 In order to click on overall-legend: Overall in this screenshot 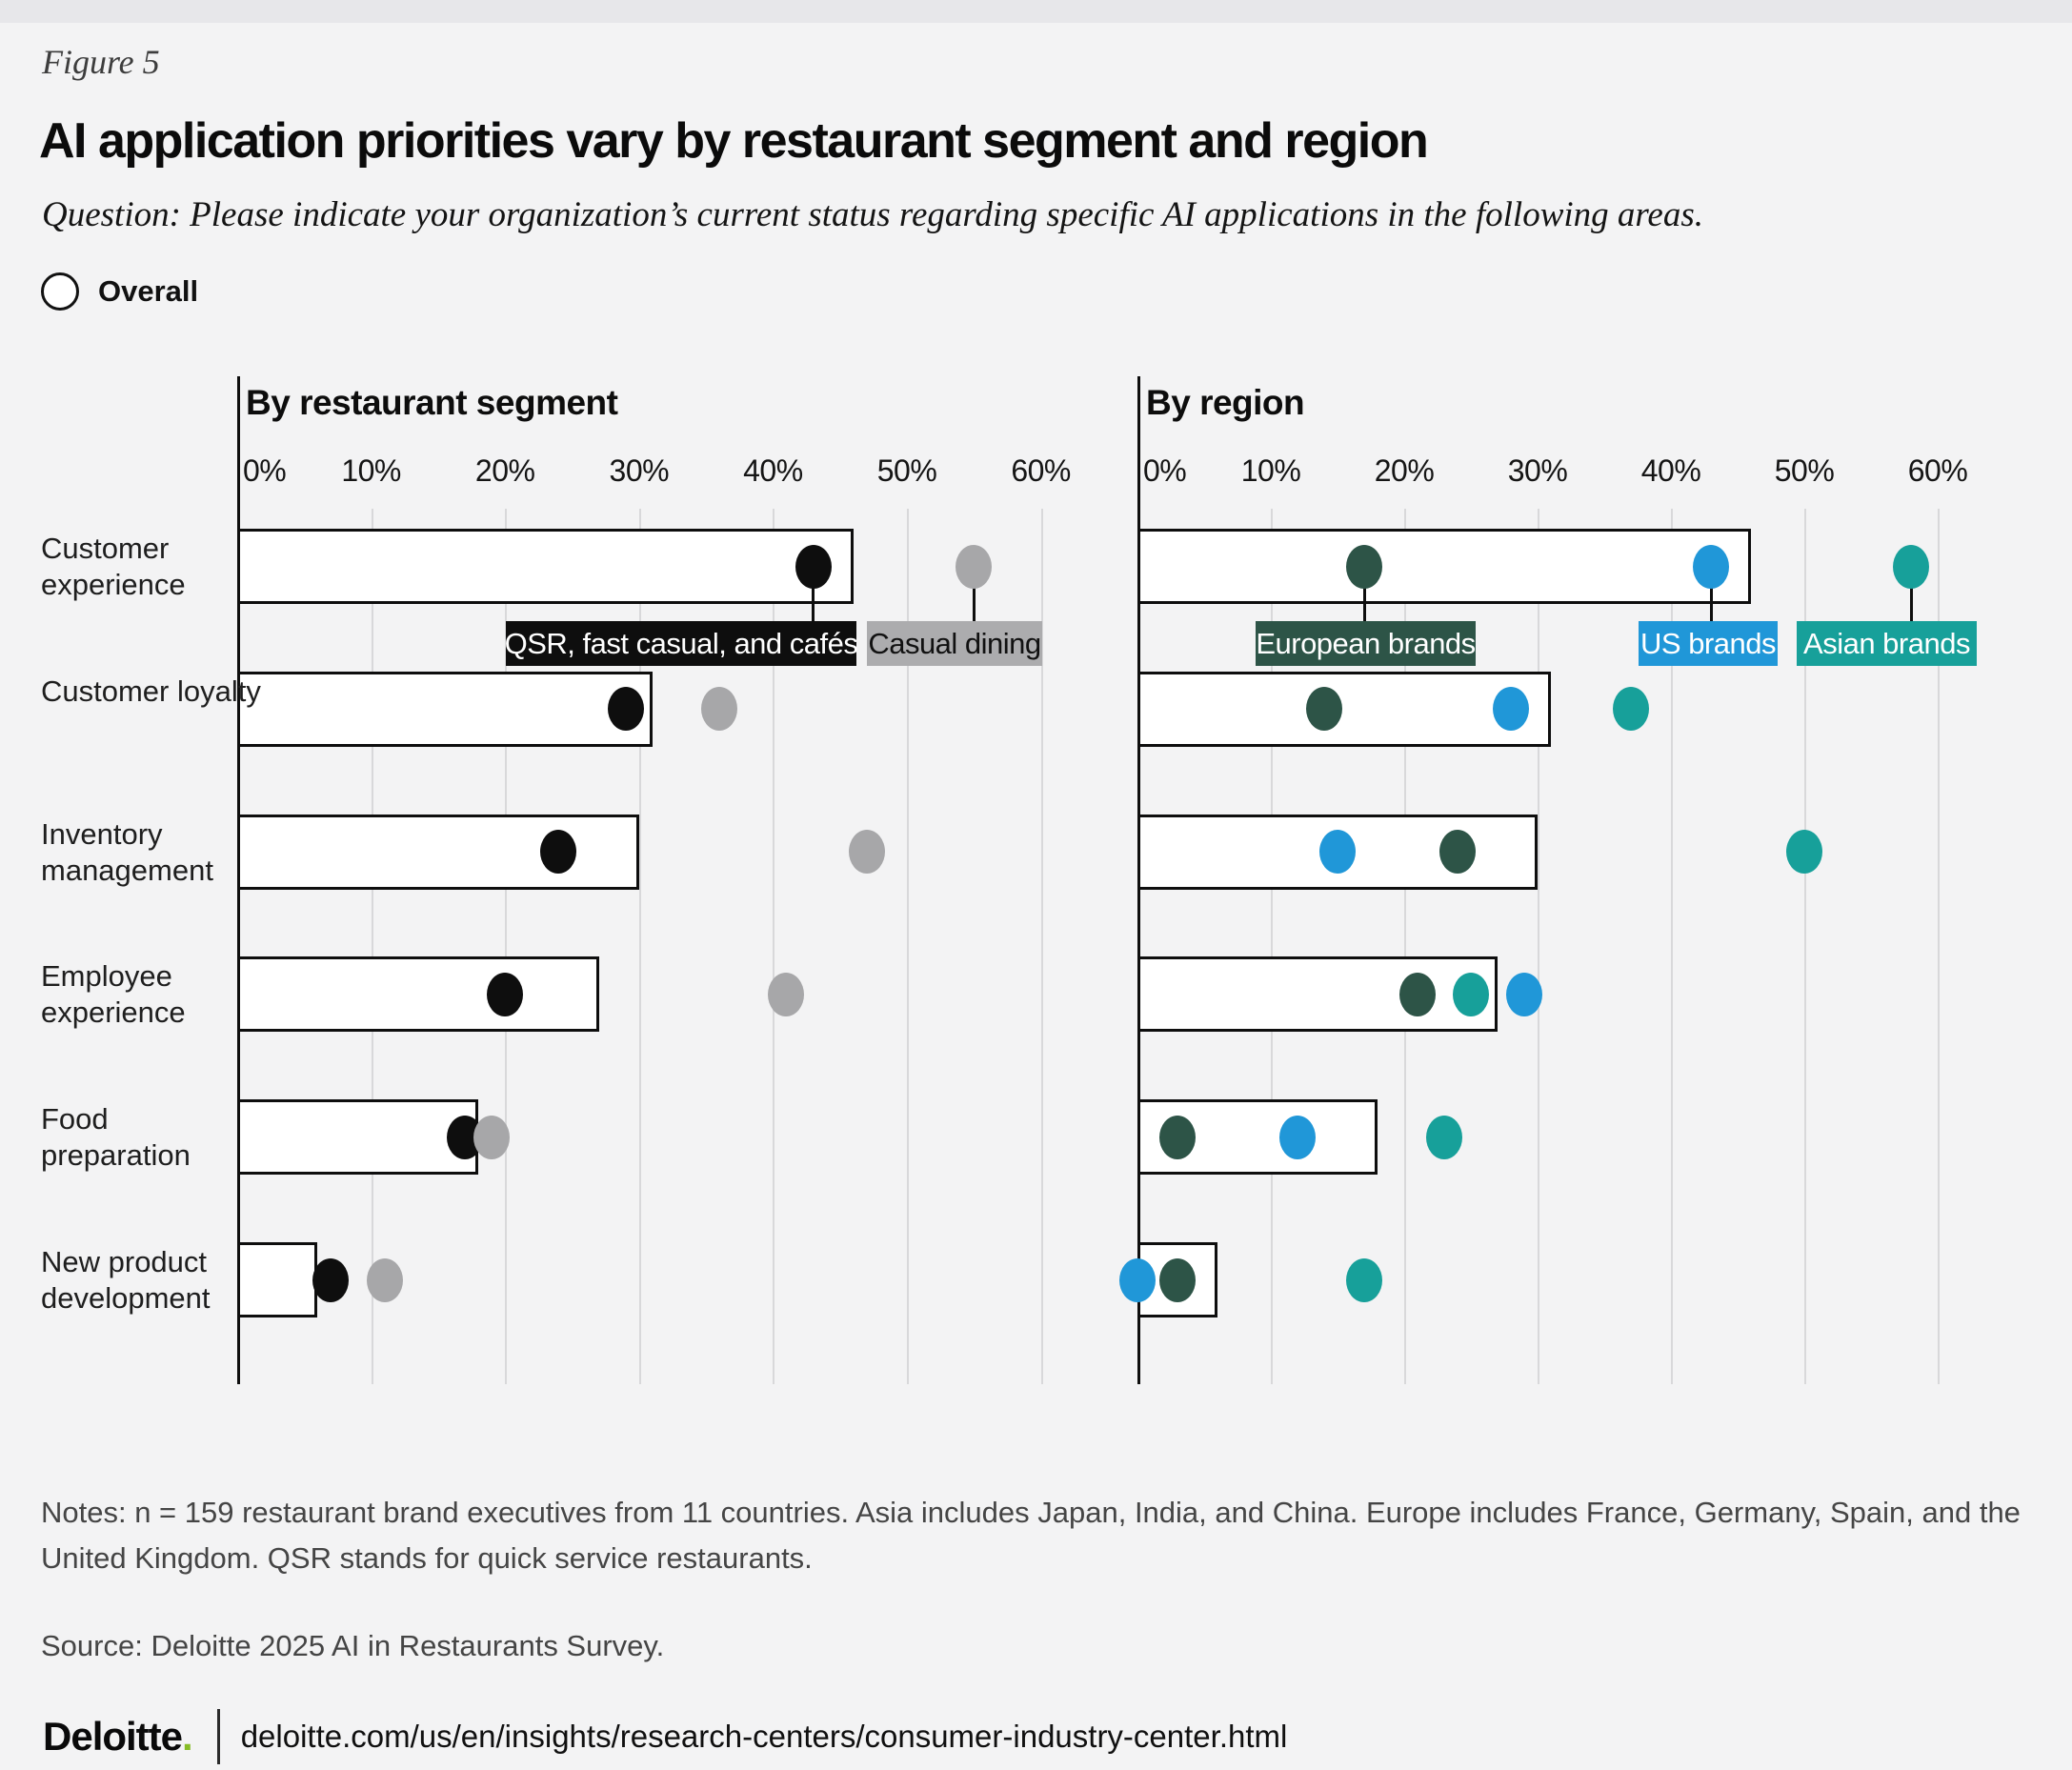, I will do `click(119, 291)`.